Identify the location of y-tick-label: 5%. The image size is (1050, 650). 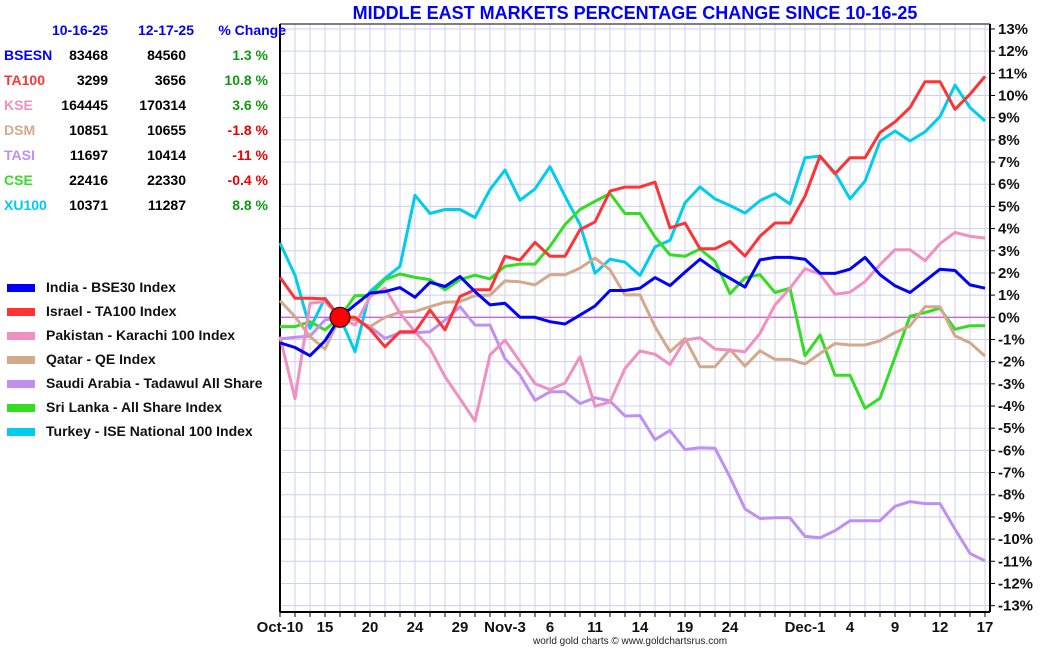
(1009, 206).